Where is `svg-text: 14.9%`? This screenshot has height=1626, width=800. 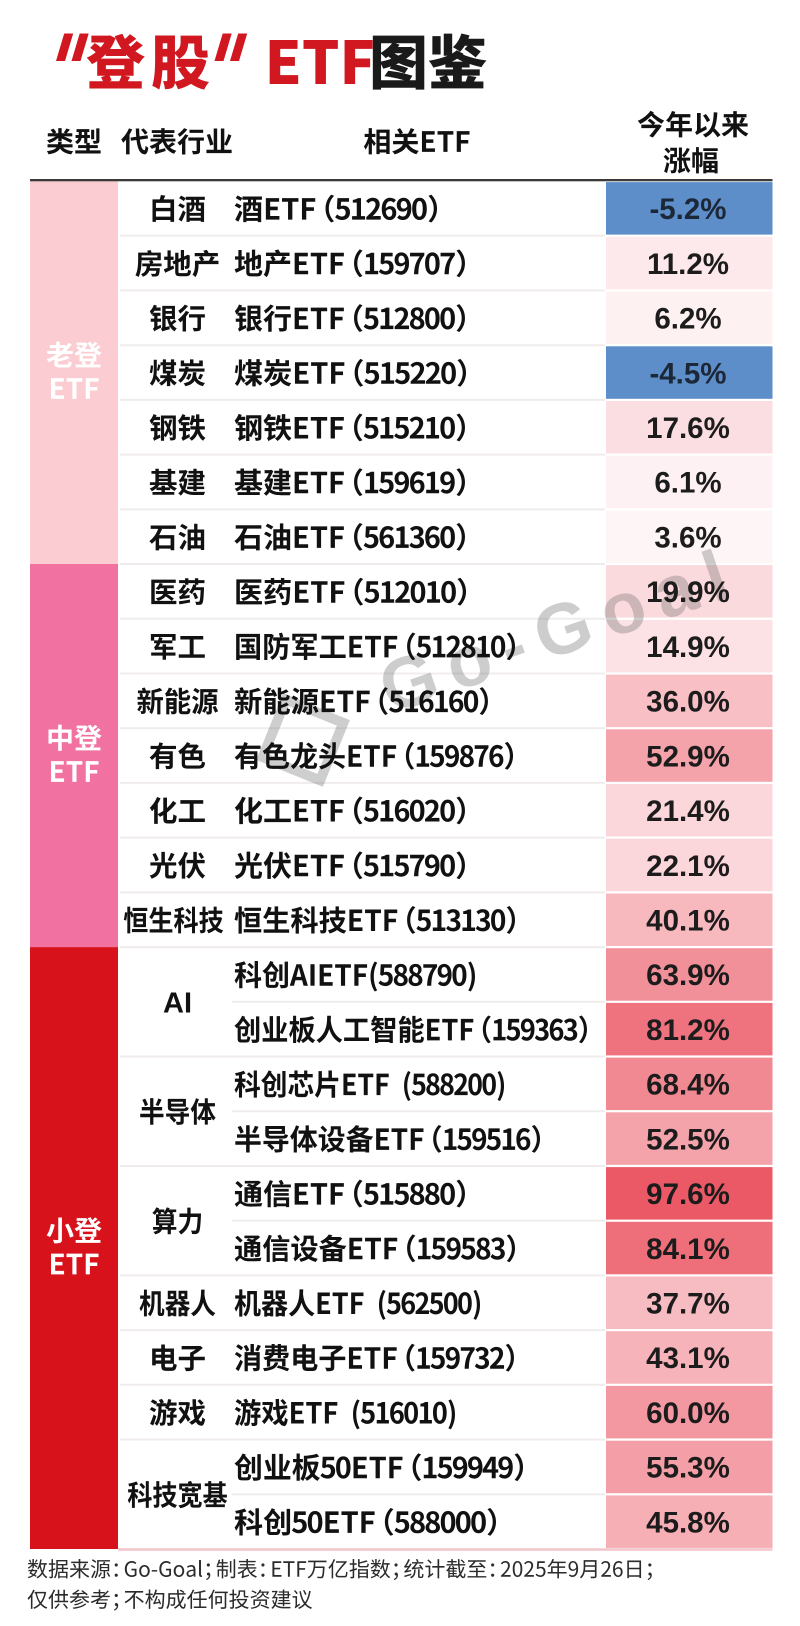 svg-text: 14.9% is located at coordinates (688, 647).